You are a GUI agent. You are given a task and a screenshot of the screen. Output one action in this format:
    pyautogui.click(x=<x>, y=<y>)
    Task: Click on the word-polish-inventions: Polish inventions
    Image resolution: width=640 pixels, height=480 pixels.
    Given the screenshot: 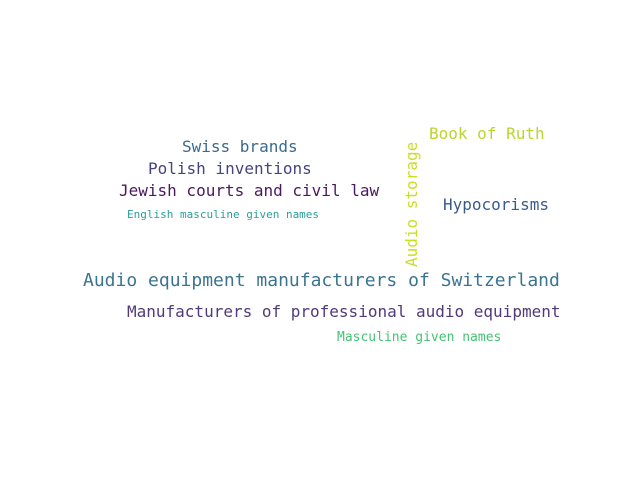 What is the action you would take?
    pyautogui.click(x=230, y=168)
    